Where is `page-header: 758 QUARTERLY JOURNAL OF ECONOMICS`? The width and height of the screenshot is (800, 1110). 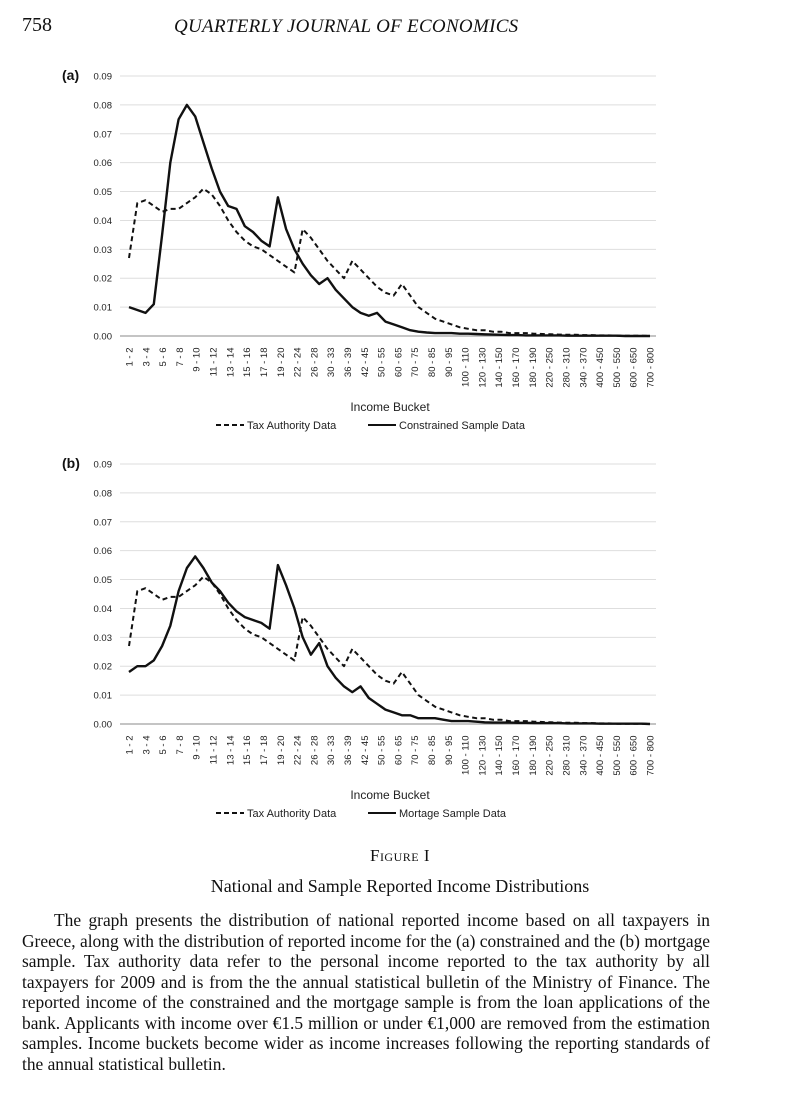
page-header: 758 QUARTERLY JOURNAL OF ECONOMICS is located at coordinates (401, 28).